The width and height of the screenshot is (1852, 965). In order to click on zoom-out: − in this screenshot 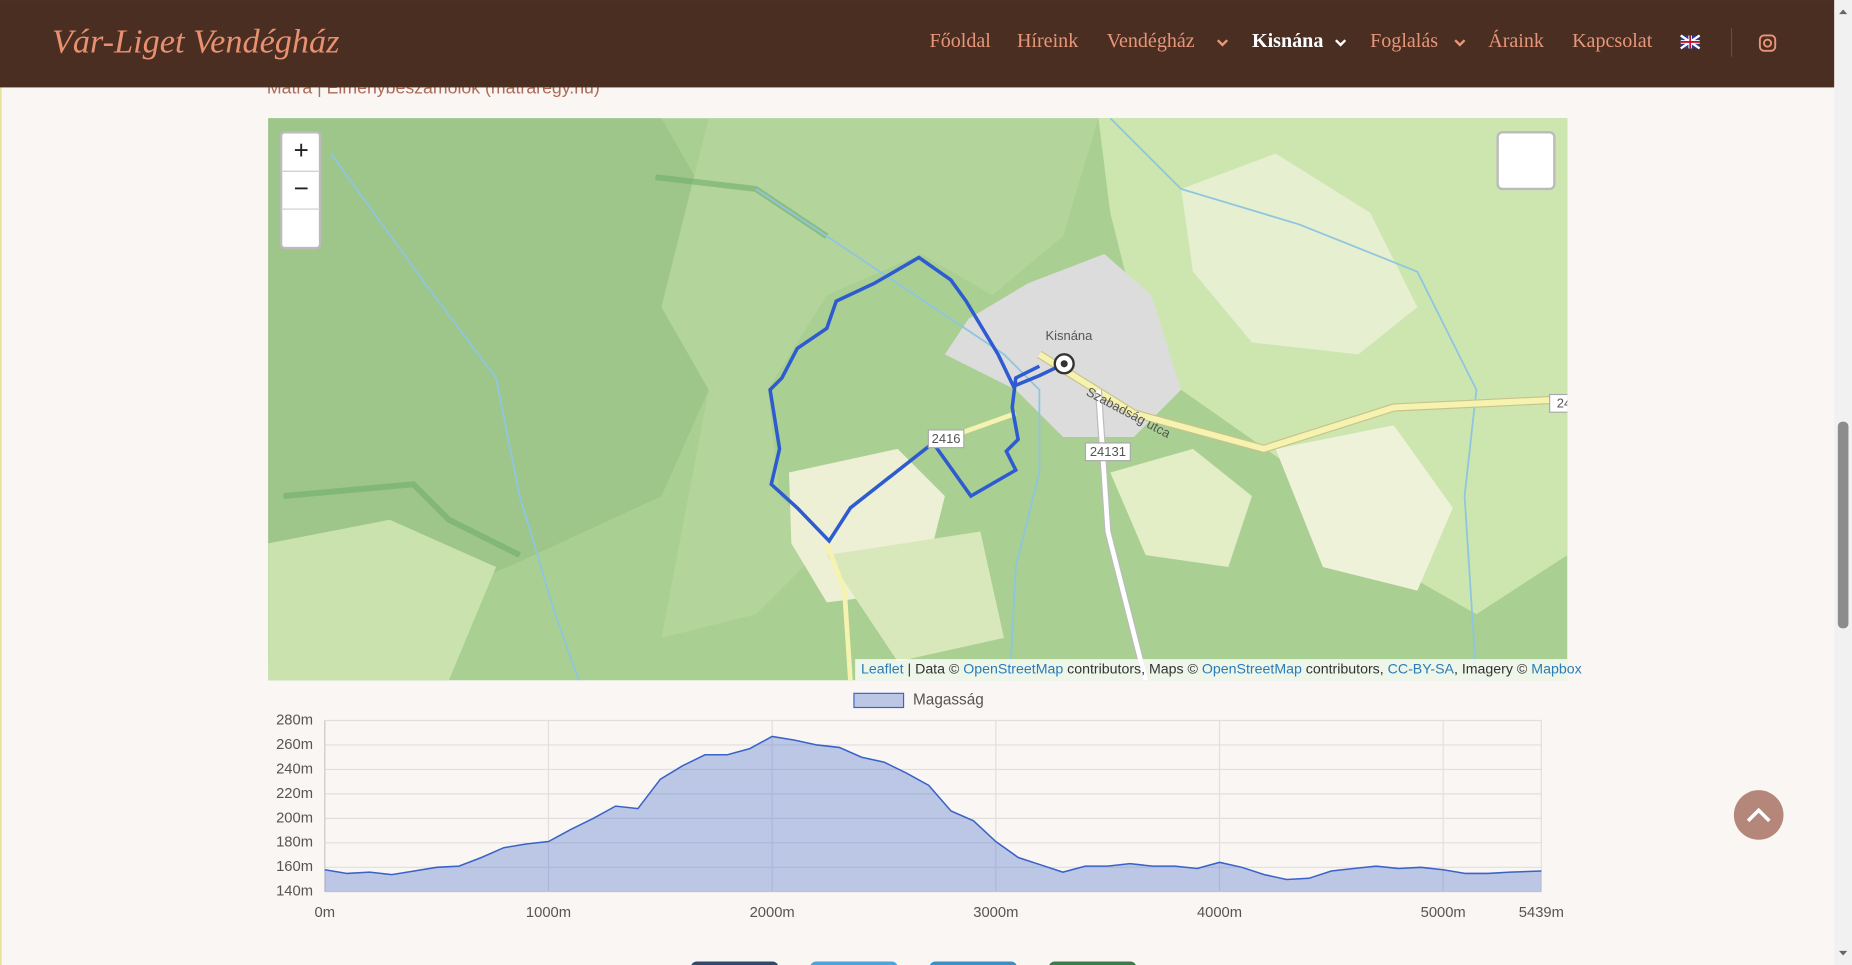, I will do `click(301, 188)`.